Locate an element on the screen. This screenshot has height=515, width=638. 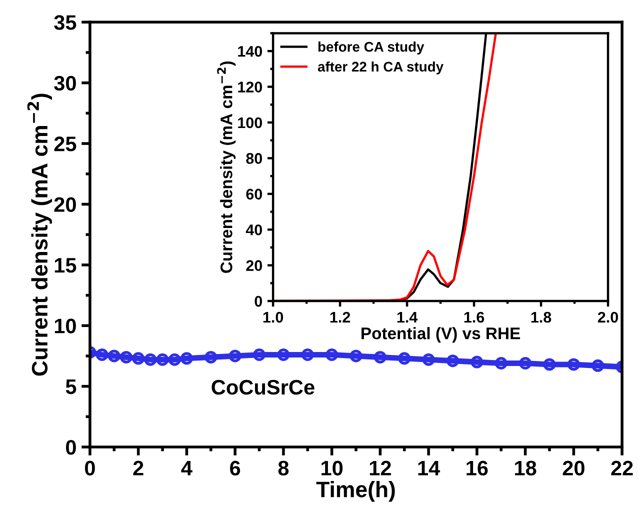
y-tick-label: 100 is located at coordinates (250, 122).